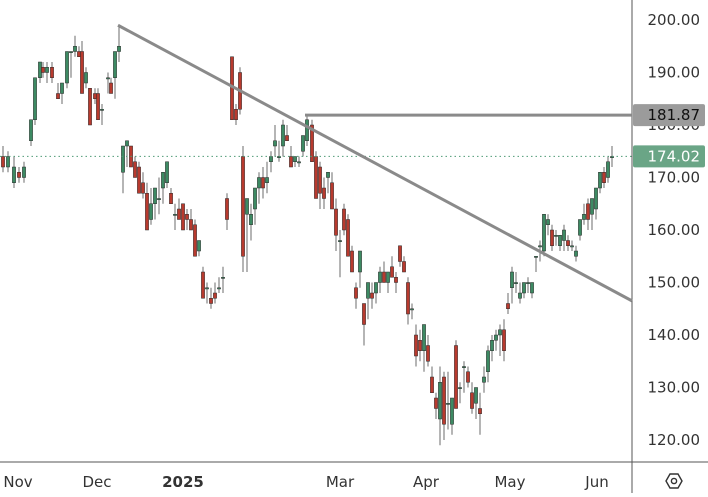 The width and height of the screenshot is (708, 497). Describe the element at coordinates (674, 481) in the screenshot. I see `chart-settings-button` at that location.